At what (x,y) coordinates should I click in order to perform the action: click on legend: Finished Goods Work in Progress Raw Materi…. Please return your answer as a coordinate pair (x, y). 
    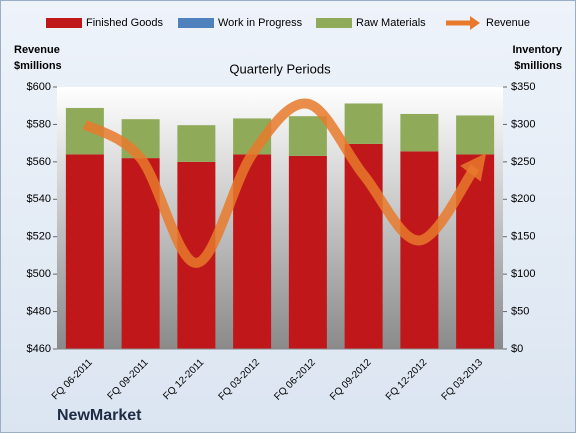
    Looking at the image, I should click on (288, 23).